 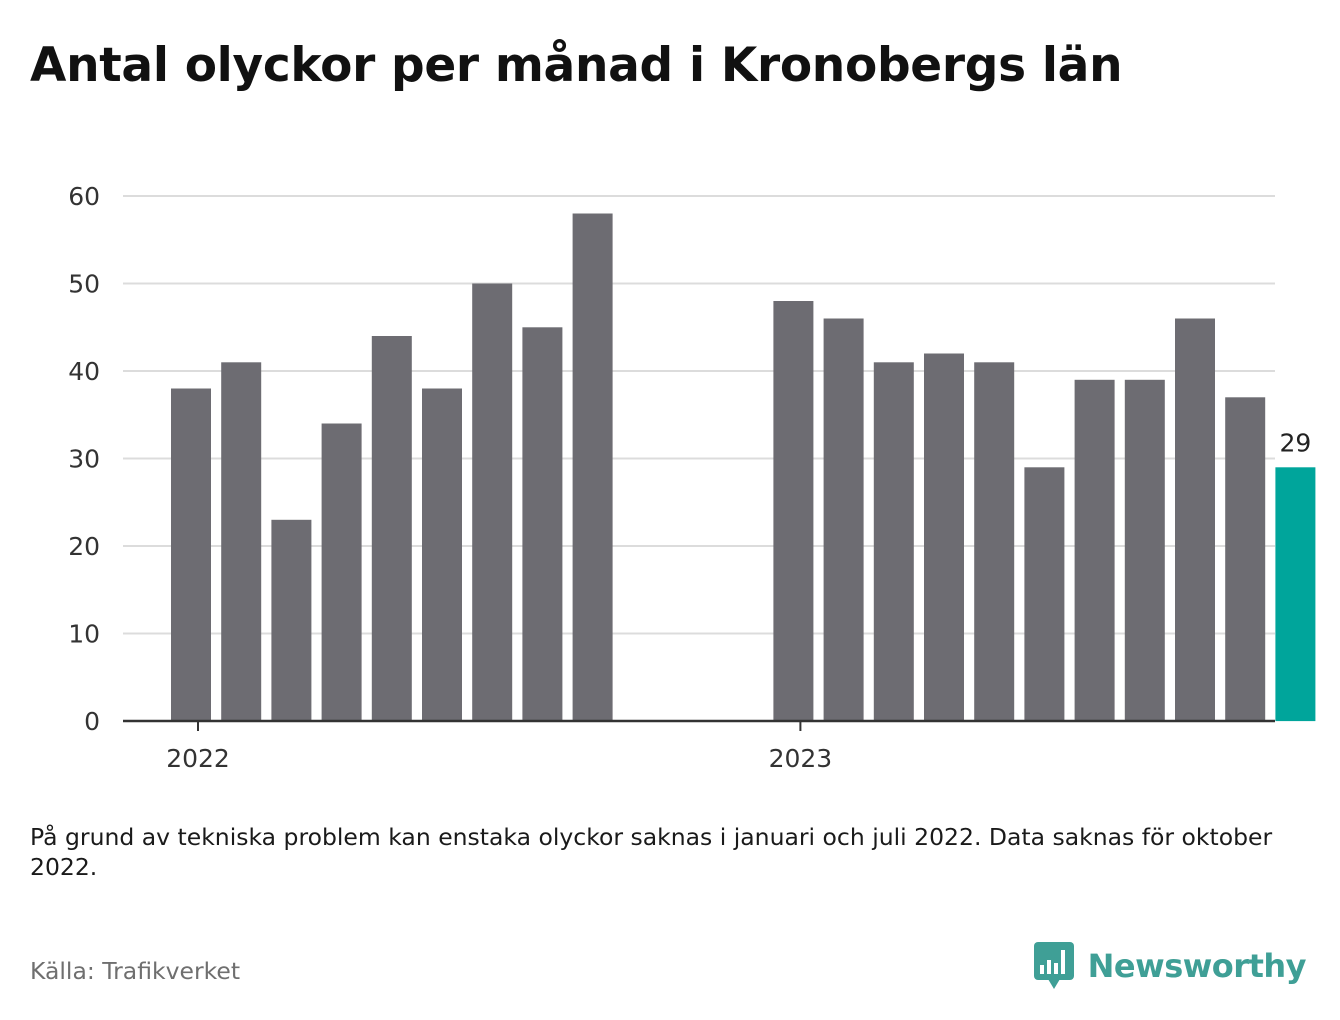 What do you see at coordinates (576, 65) in the screenshot?
I see `chart-title: Antal olyckor per månad i Kronobergs län` at bounding box center [576, 65].